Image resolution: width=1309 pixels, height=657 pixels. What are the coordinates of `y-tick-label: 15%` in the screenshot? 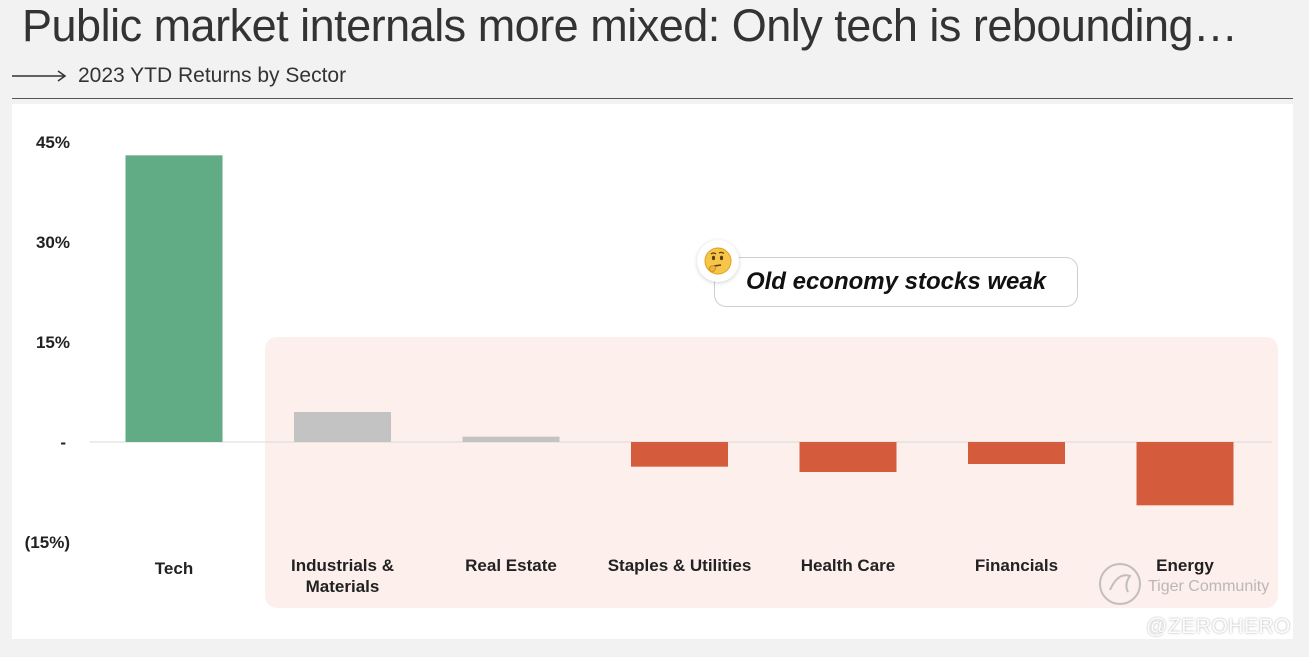 It's located at (53, 342).